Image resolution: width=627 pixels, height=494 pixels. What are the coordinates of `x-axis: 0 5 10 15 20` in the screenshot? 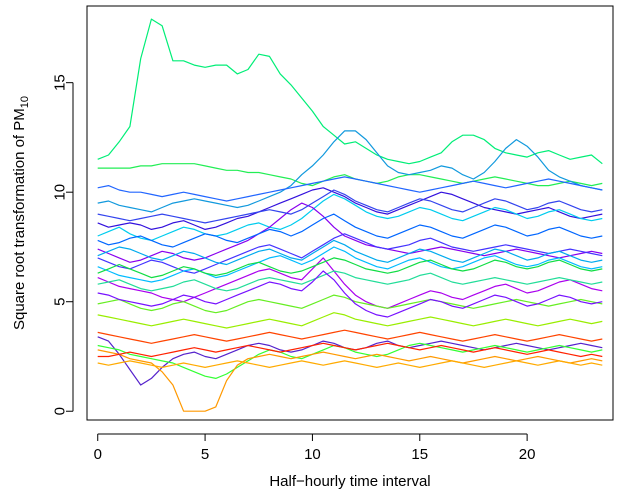 It's located at (315, 448).